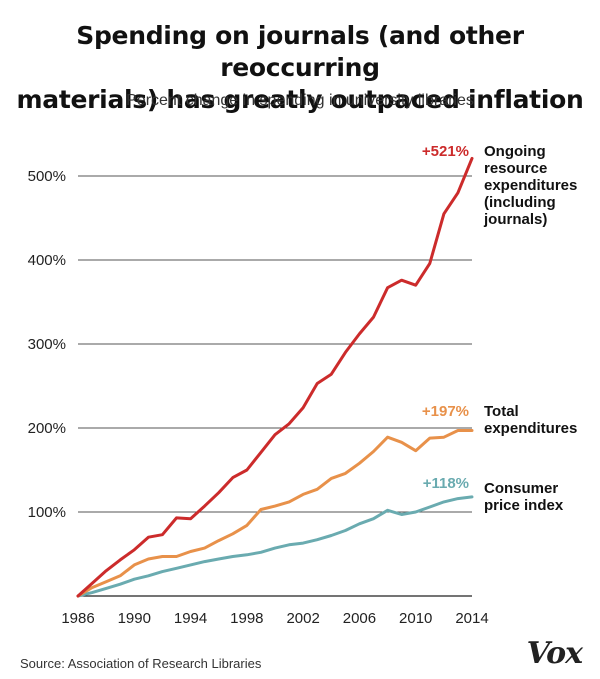 This screenshot has height=679, width=600. What do you see at coordinates (275, 546) in the screenshot?
I see `series-line-cpi` at bounding box center [275, 546].